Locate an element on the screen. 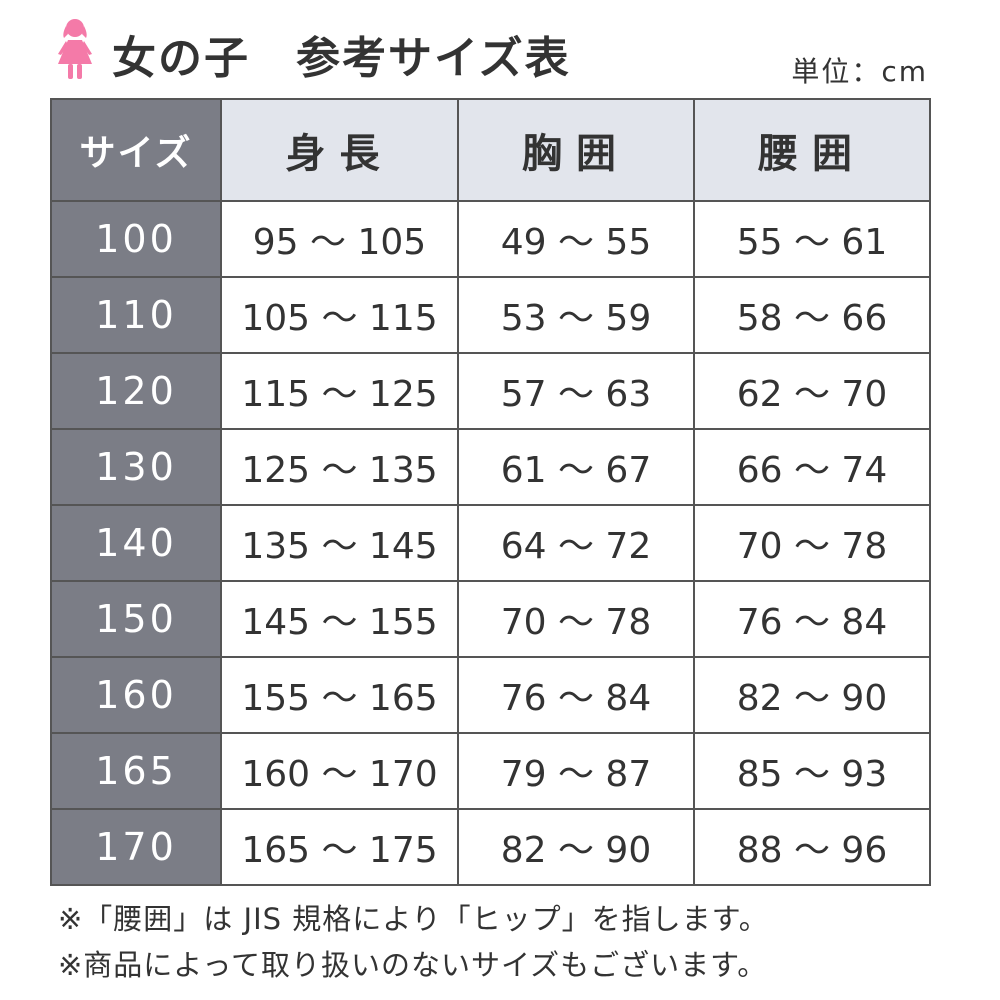 This screenshot has width=1000, height=1000. table-row: 170 165 ～ 175 82 ～ 90 88 ～ 96 is located at coordinates (490, 847).